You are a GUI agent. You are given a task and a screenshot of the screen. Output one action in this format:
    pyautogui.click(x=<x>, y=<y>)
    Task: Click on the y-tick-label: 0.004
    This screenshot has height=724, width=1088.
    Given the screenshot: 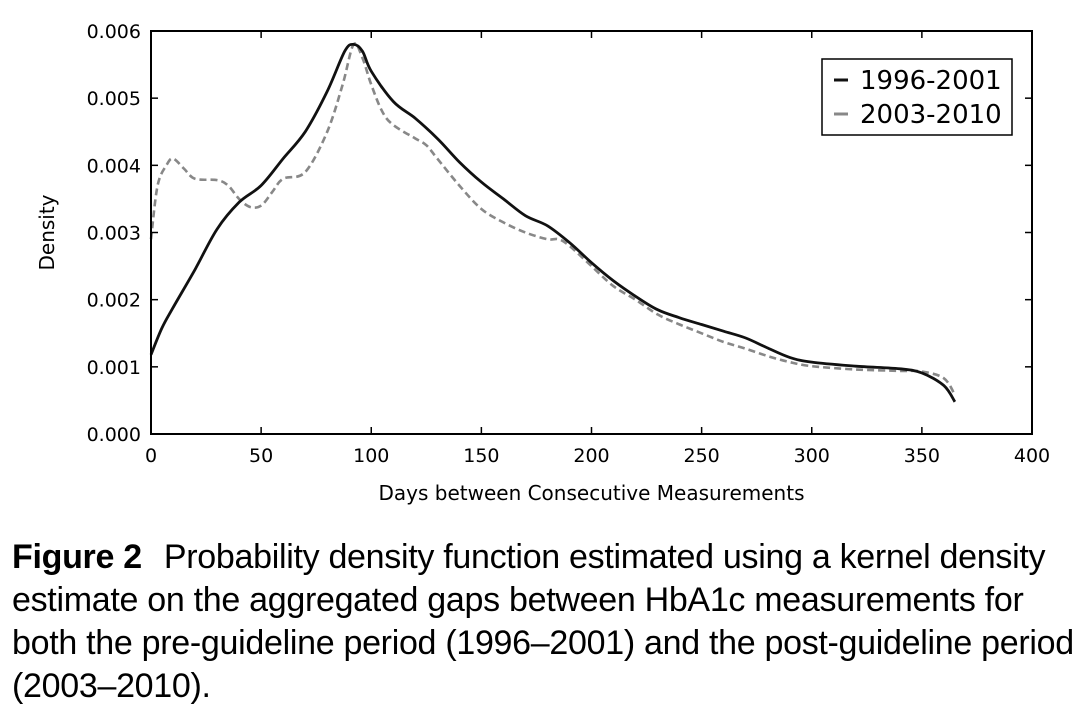 What is the action you would take?
    pyautogui.click(x=114, y=166)
    